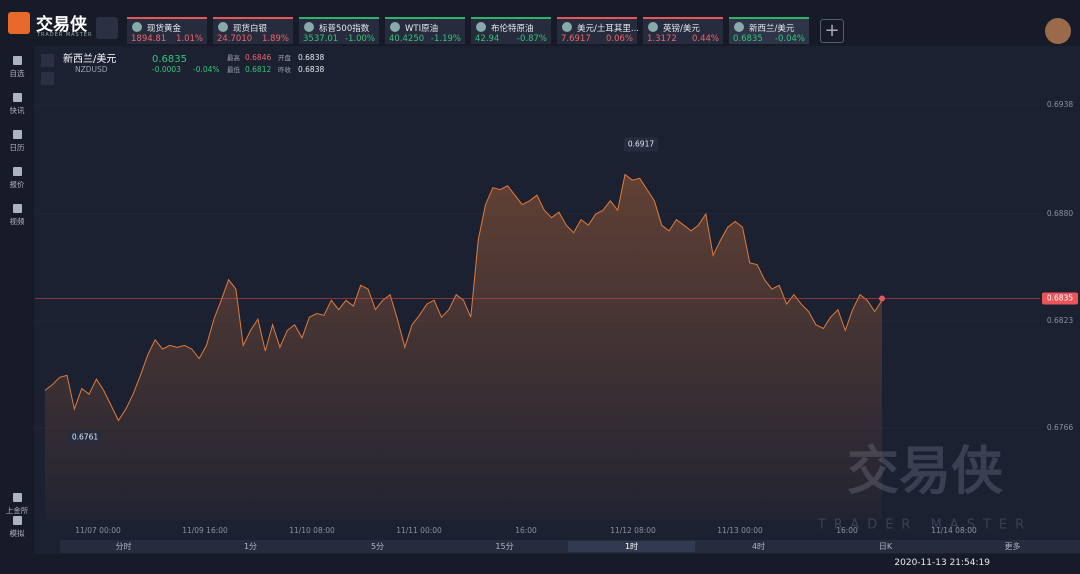 The height and width of the screenshot is (574, 1080). What do you see at coordinates (91, 69) in the screenshot?
I see `symbol-code: NZDUSD` at bounding box center [91, 69].